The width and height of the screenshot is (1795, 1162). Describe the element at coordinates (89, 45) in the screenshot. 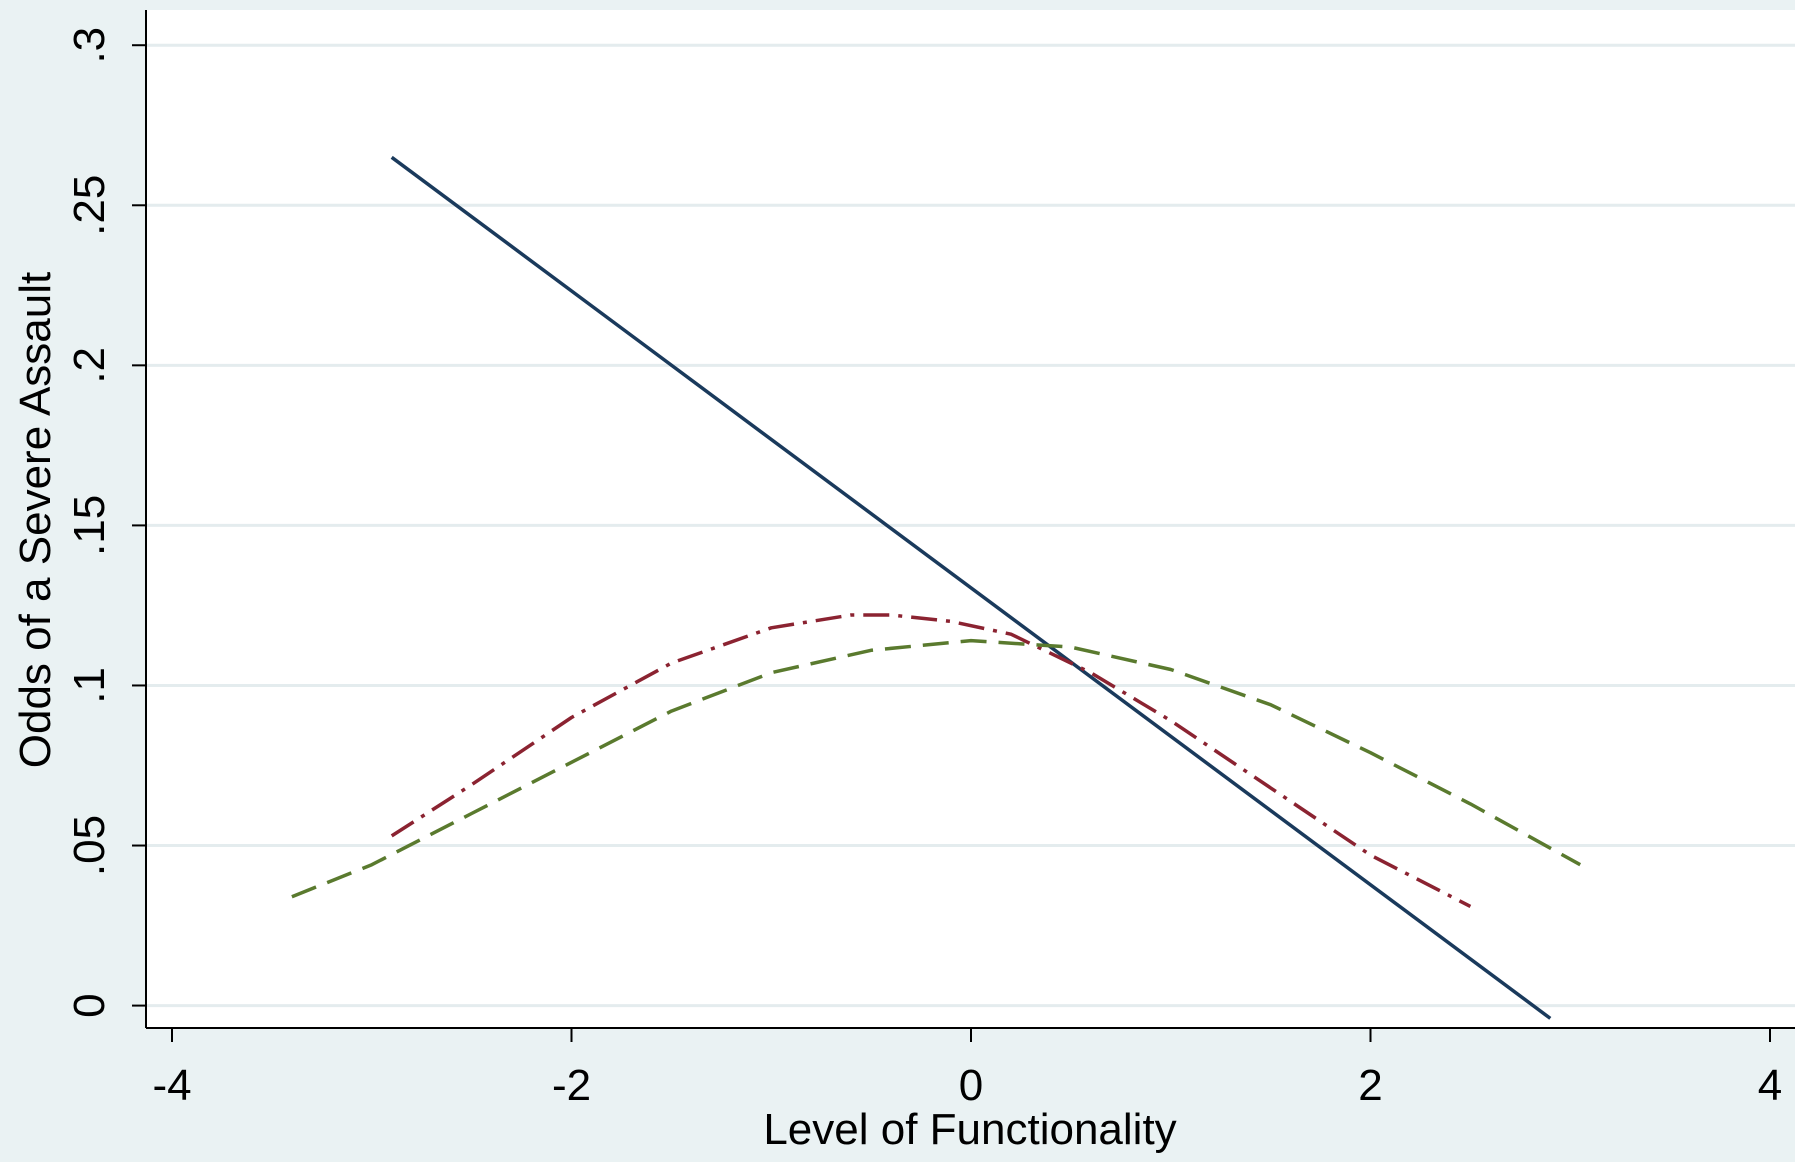

I see `y-tick-label: .3` at that location.